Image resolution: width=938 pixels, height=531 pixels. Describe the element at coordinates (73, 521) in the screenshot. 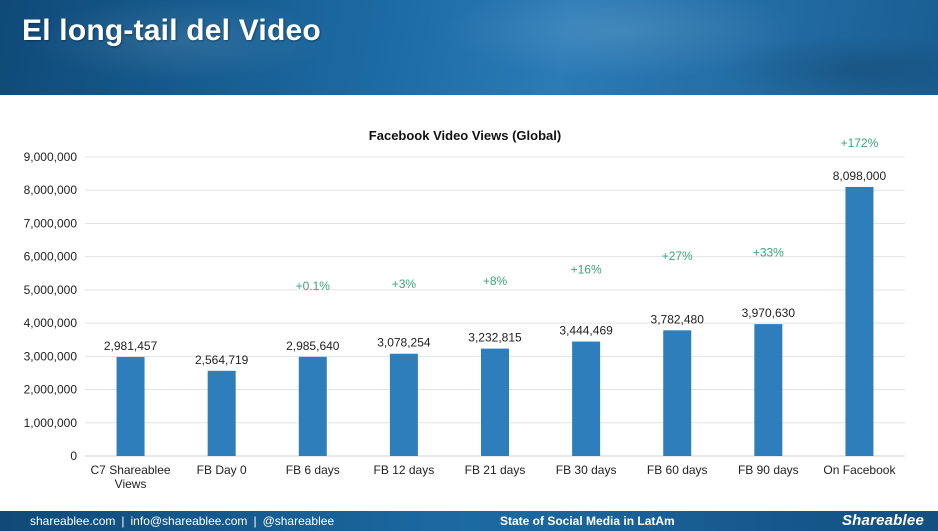

I see `footer-website-link: shareablee.com` at that location.